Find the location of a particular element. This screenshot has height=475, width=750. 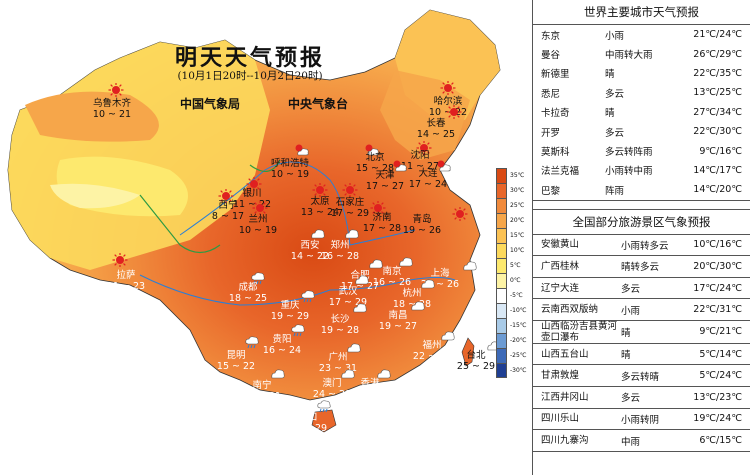

legend-label: 30℃ is located at coordinates (517, 190).